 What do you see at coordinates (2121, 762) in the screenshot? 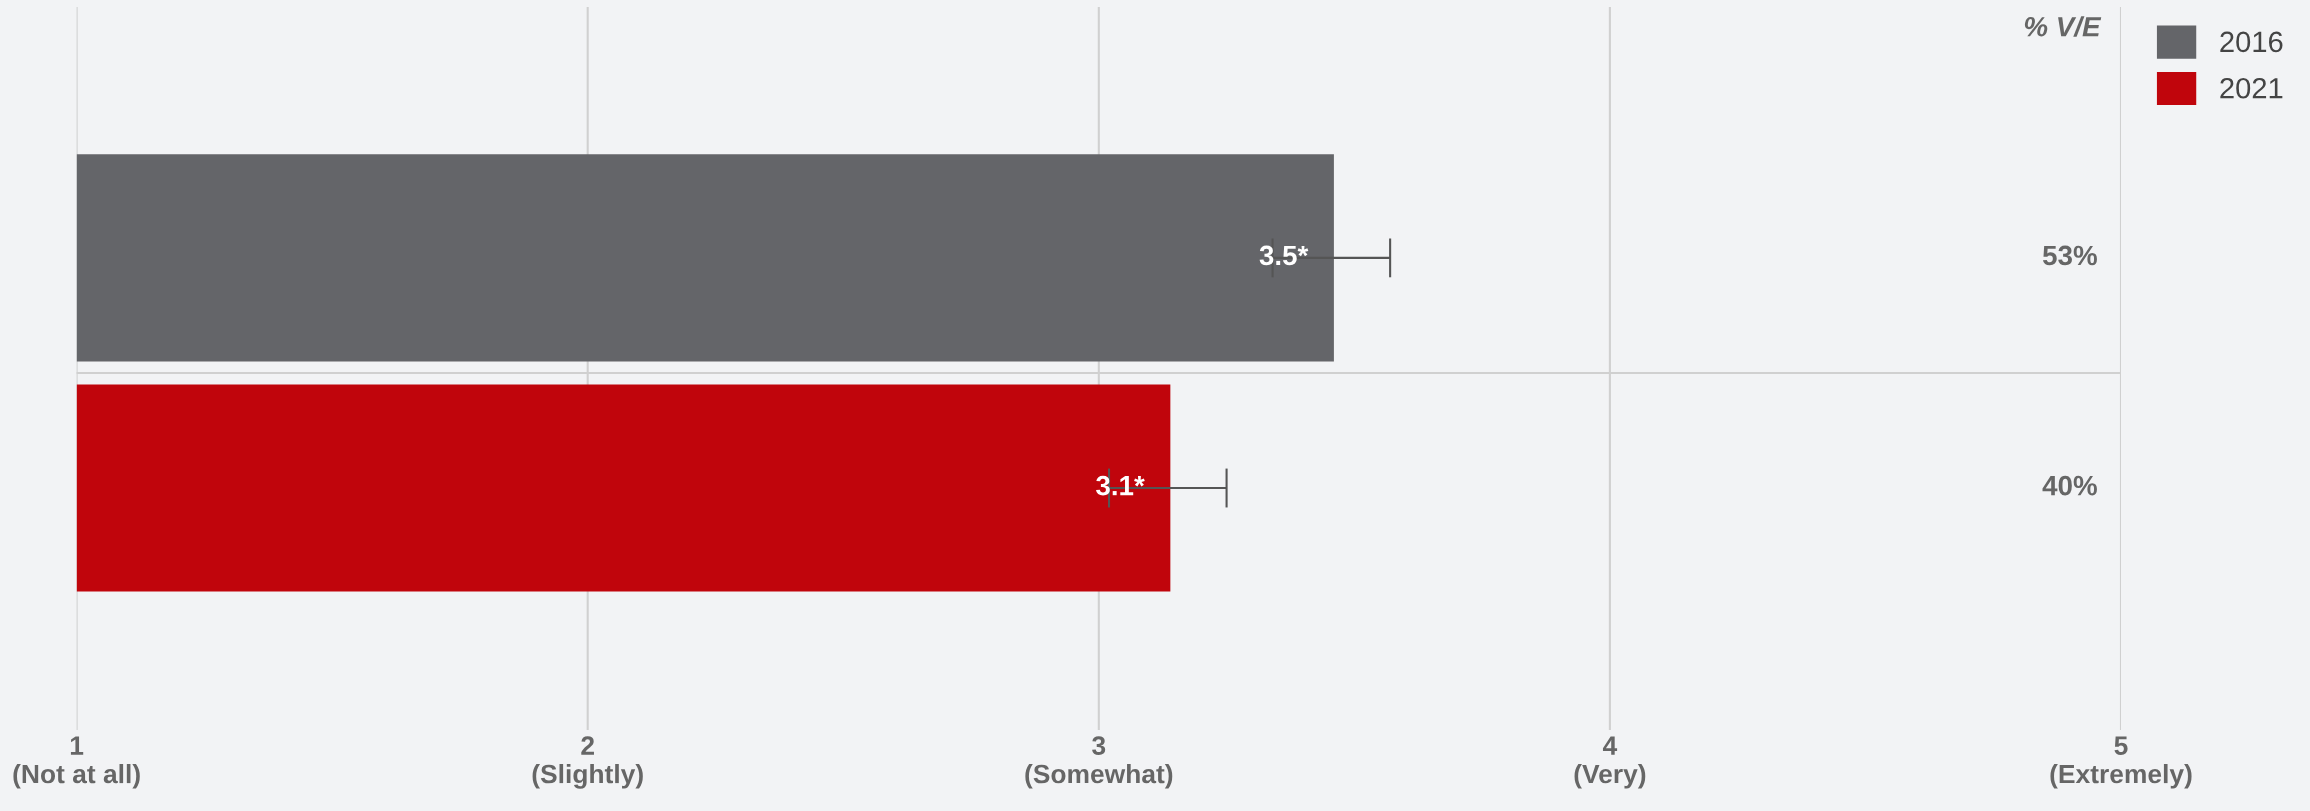
I see `x-tick-label: 5 (Extremely)` at bounding box center [2121, 762].